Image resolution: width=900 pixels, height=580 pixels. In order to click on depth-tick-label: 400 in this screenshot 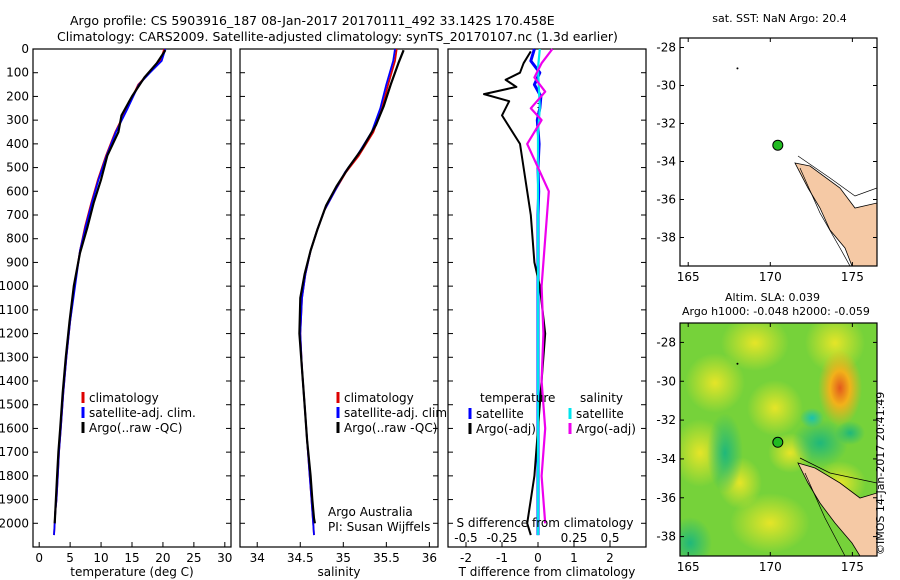, I will do `click(17, 144)`.